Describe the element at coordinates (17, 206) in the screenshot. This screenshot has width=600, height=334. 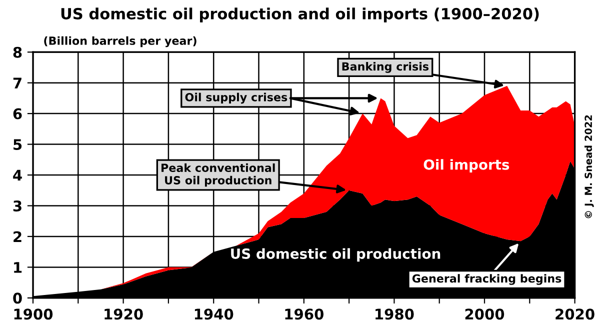
I see `y-tick-label: 3` at that location.